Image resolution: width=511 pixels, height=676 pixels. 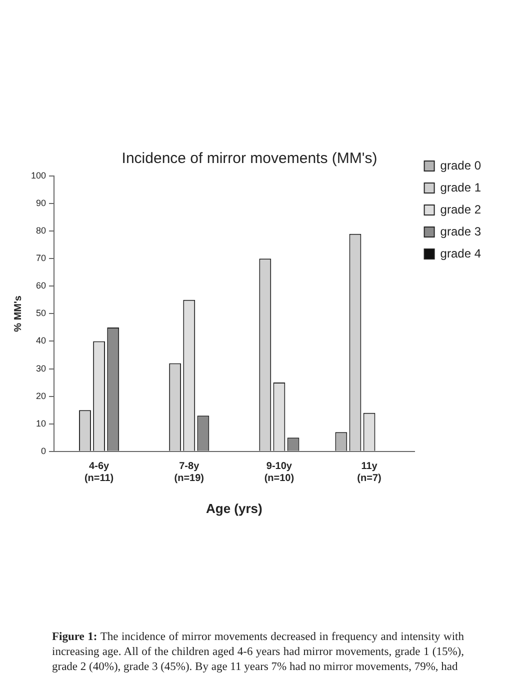 What do you see at coordinates (43, 451) in the screenshot?
I see `y-tick-label: 0` at bounding box center [43, 451].